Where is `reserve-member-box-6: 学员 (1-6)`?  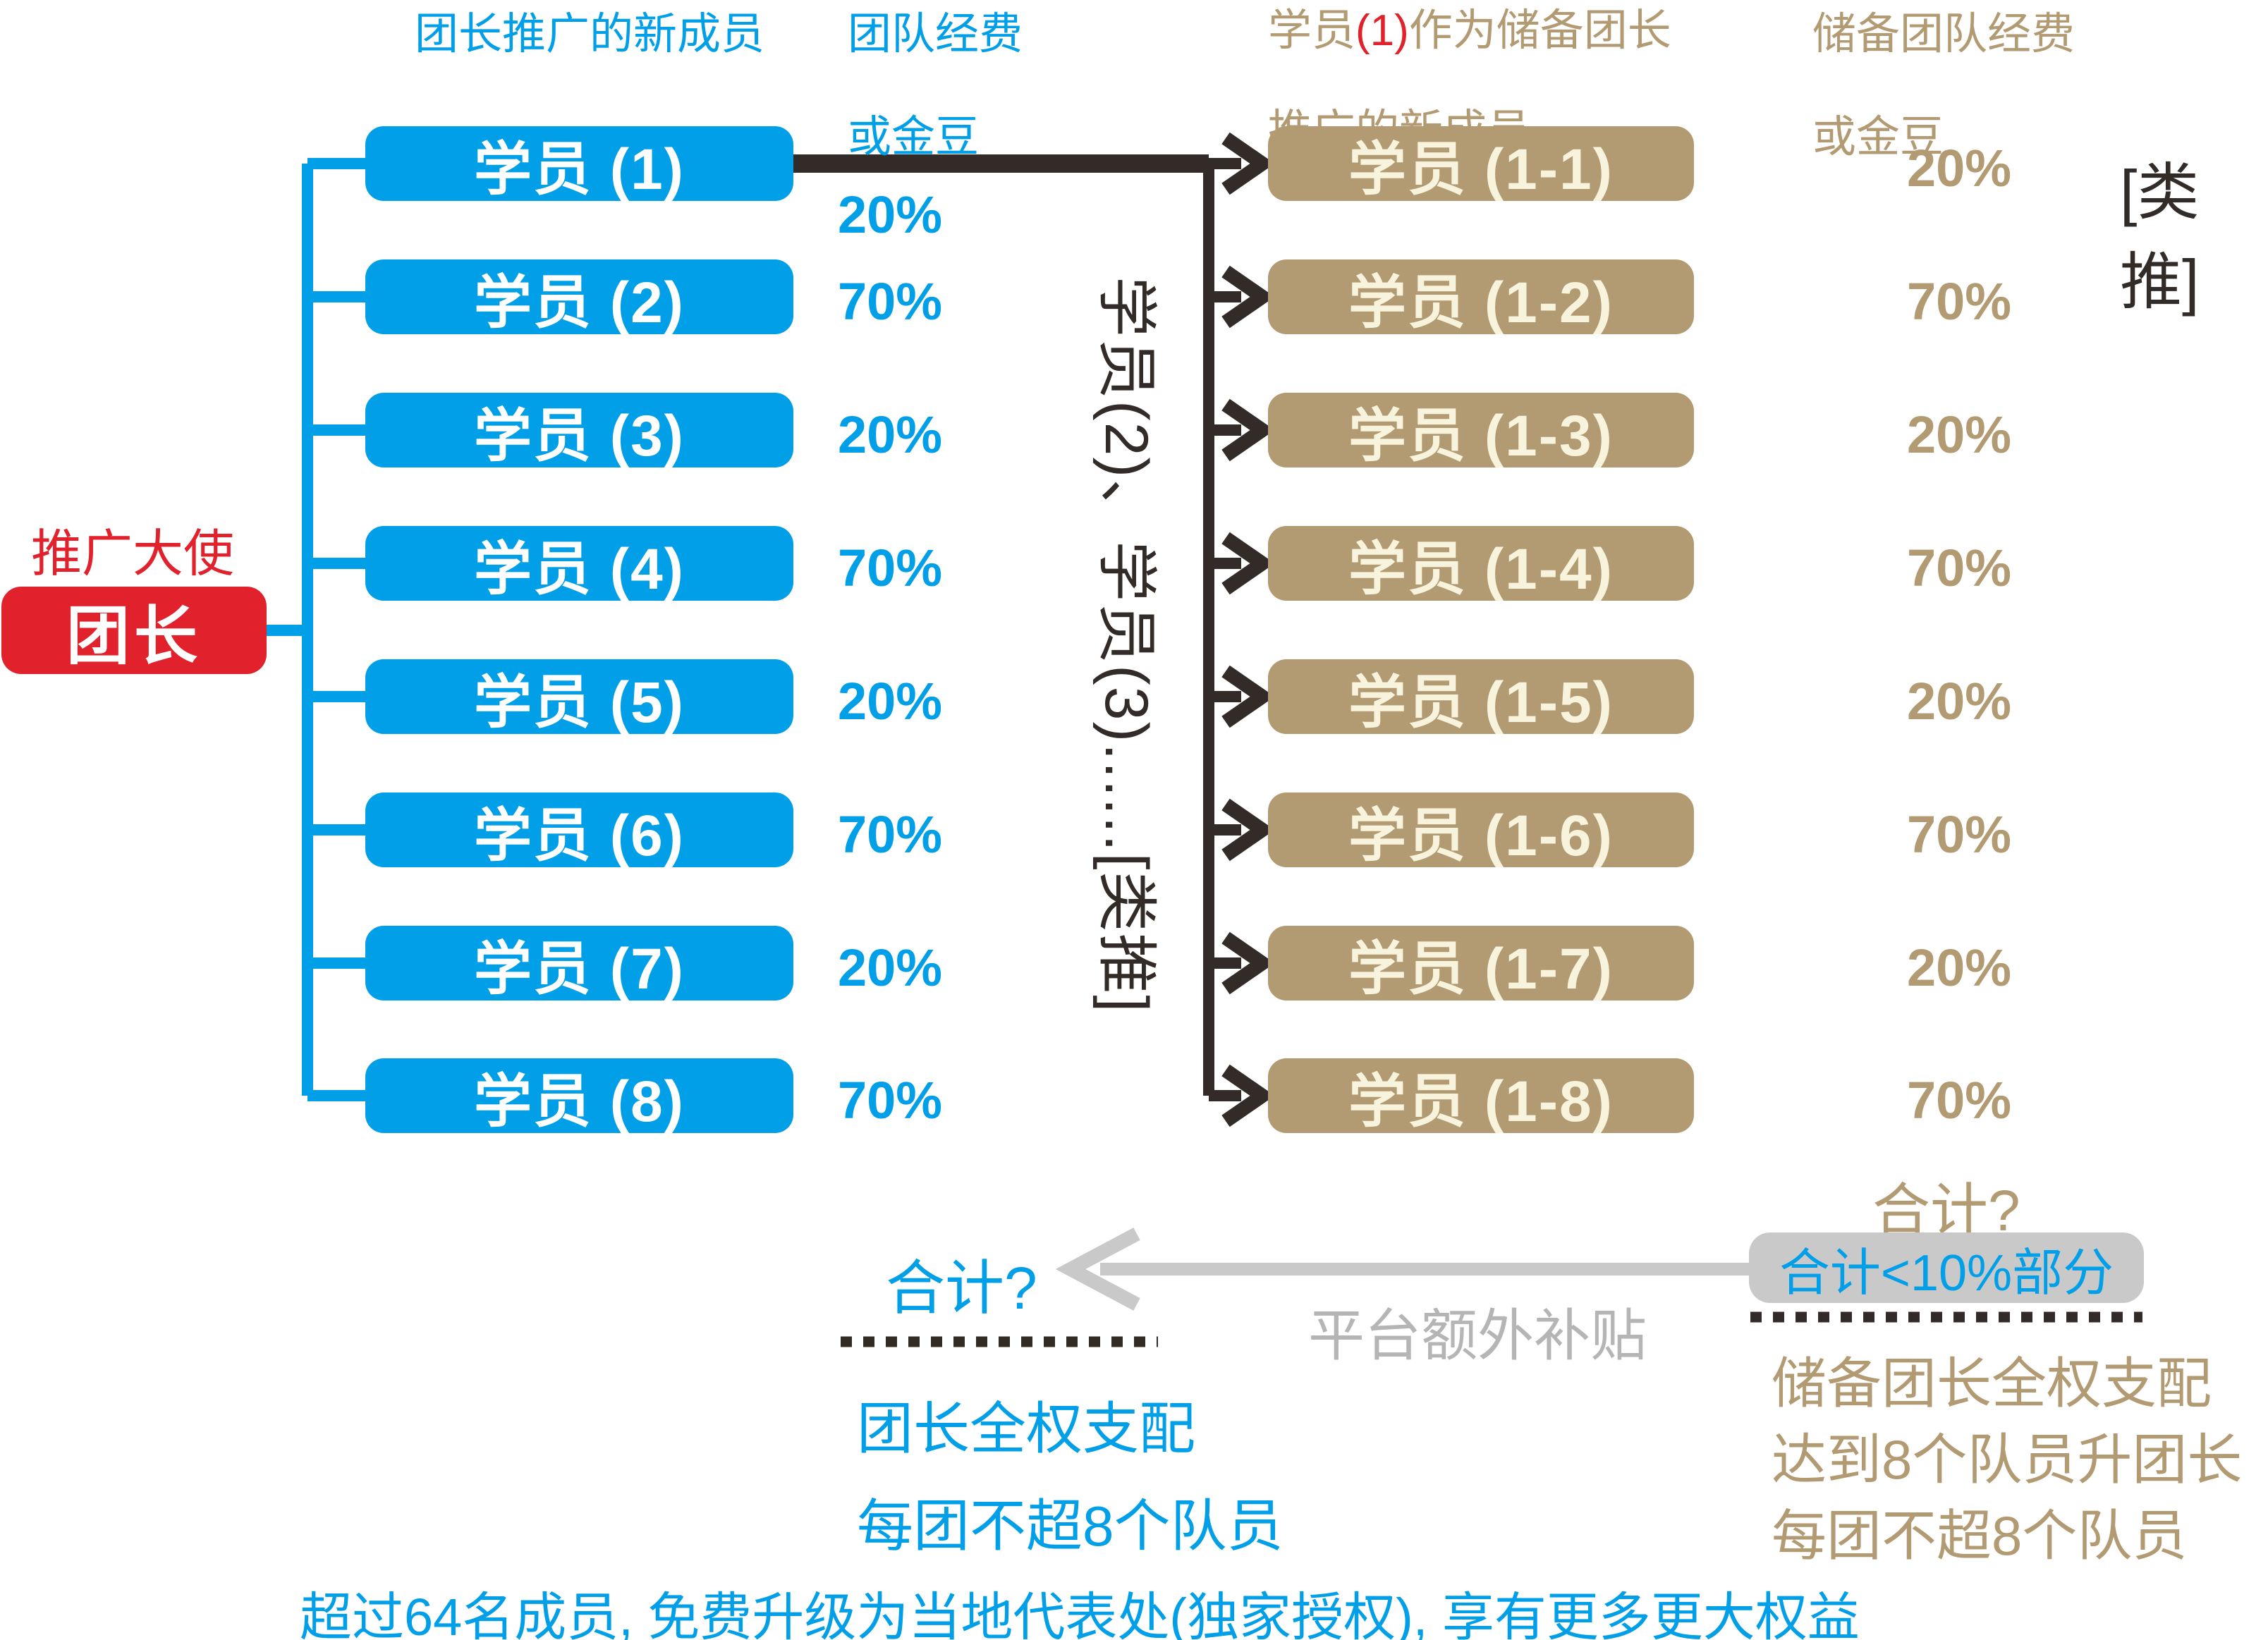 reserve-member-box-6: 学员 (1-6) is located at coordinates (1481, 830).